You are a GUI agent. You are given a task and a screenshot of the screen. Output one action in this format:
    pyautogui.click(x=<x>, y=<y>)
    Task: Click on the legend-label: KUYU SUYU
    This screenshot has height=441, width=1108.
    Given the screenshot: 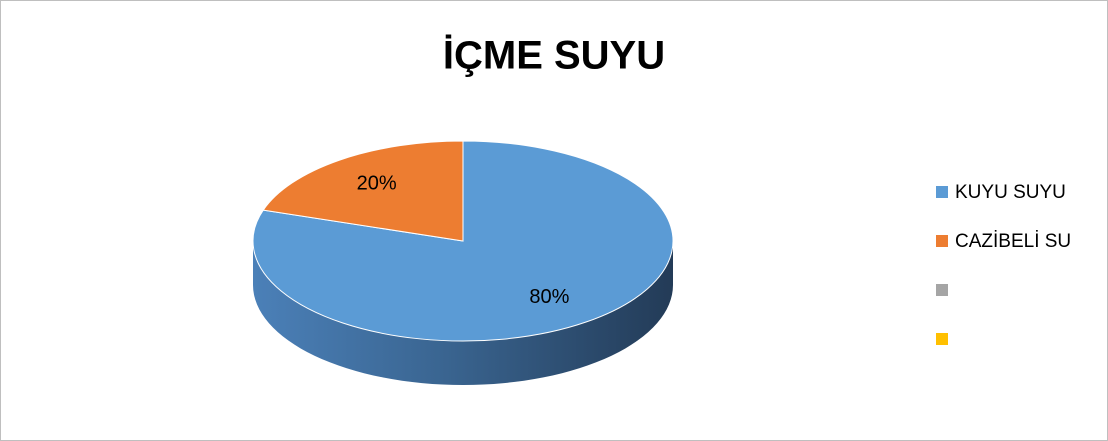 What is the action you would take?
    pyautogui.click(x=1010, y=192)
    